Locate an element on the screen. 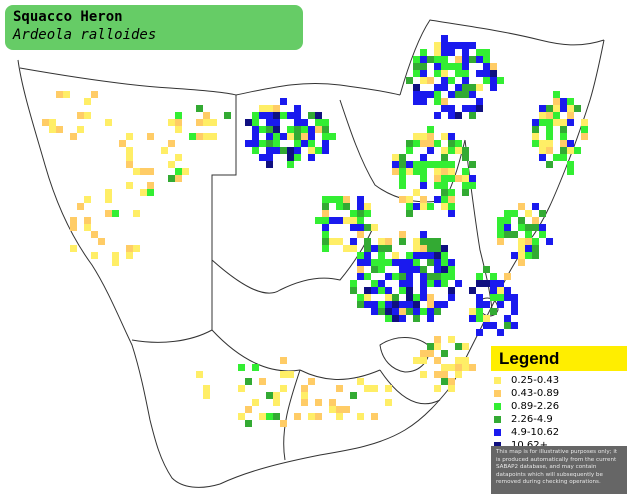 The width and height of the screenshot is (627, 494). border-lesotho is located at coordinates (404, 355).